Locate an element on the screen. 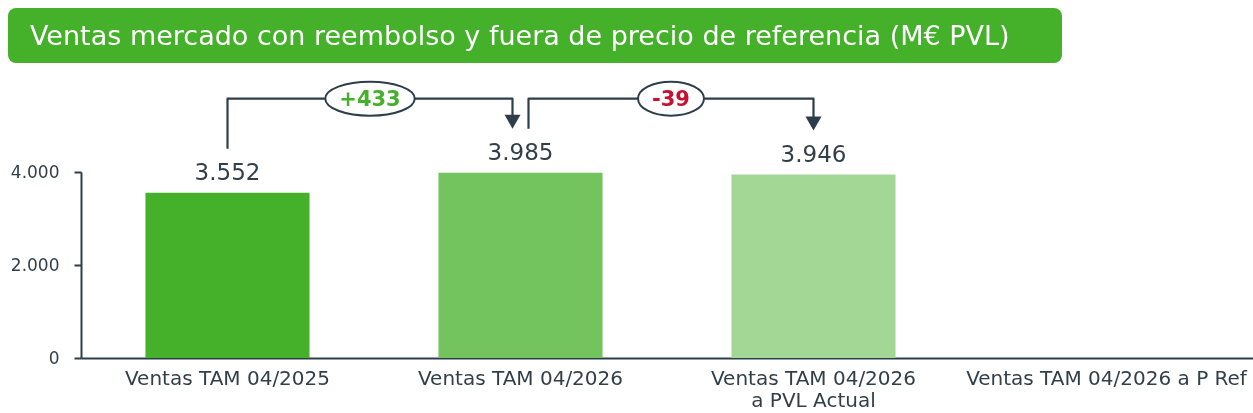 The height and width of the screenshot is (413, 1253). y-tick-label: 4.000 is located at coordinates (35, 171).